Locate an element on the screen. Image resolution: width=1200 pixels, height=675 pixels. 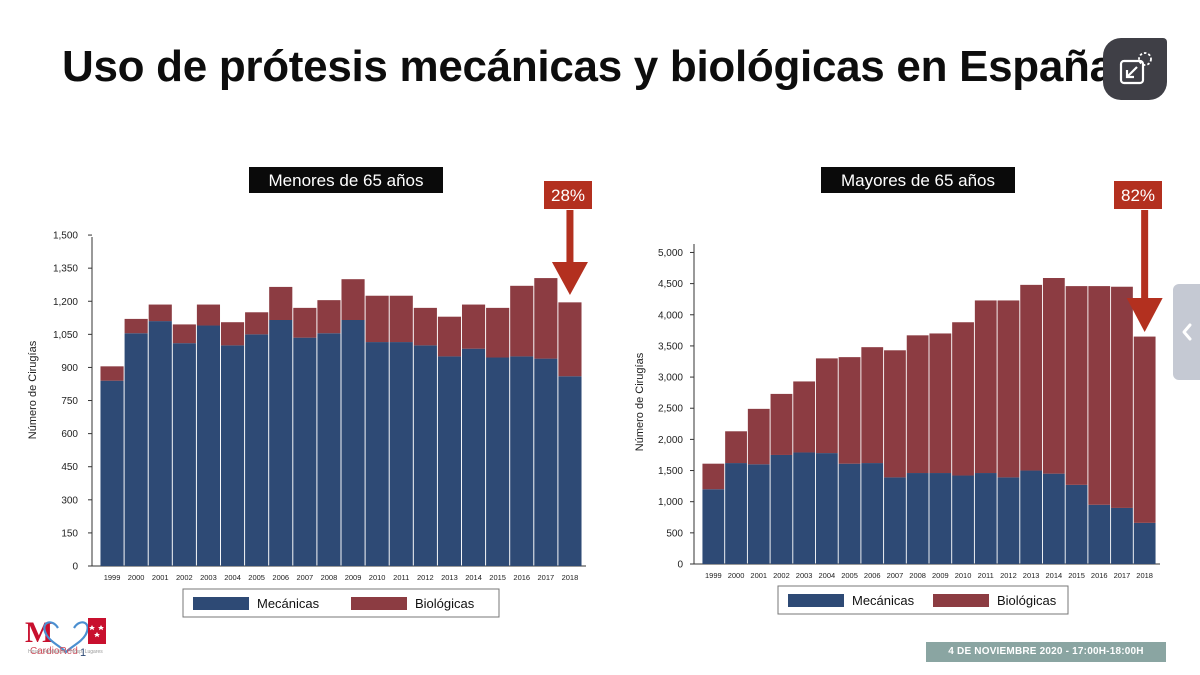
chart2-annotation-arrow-shaft is located at coordinates (1145, 255).